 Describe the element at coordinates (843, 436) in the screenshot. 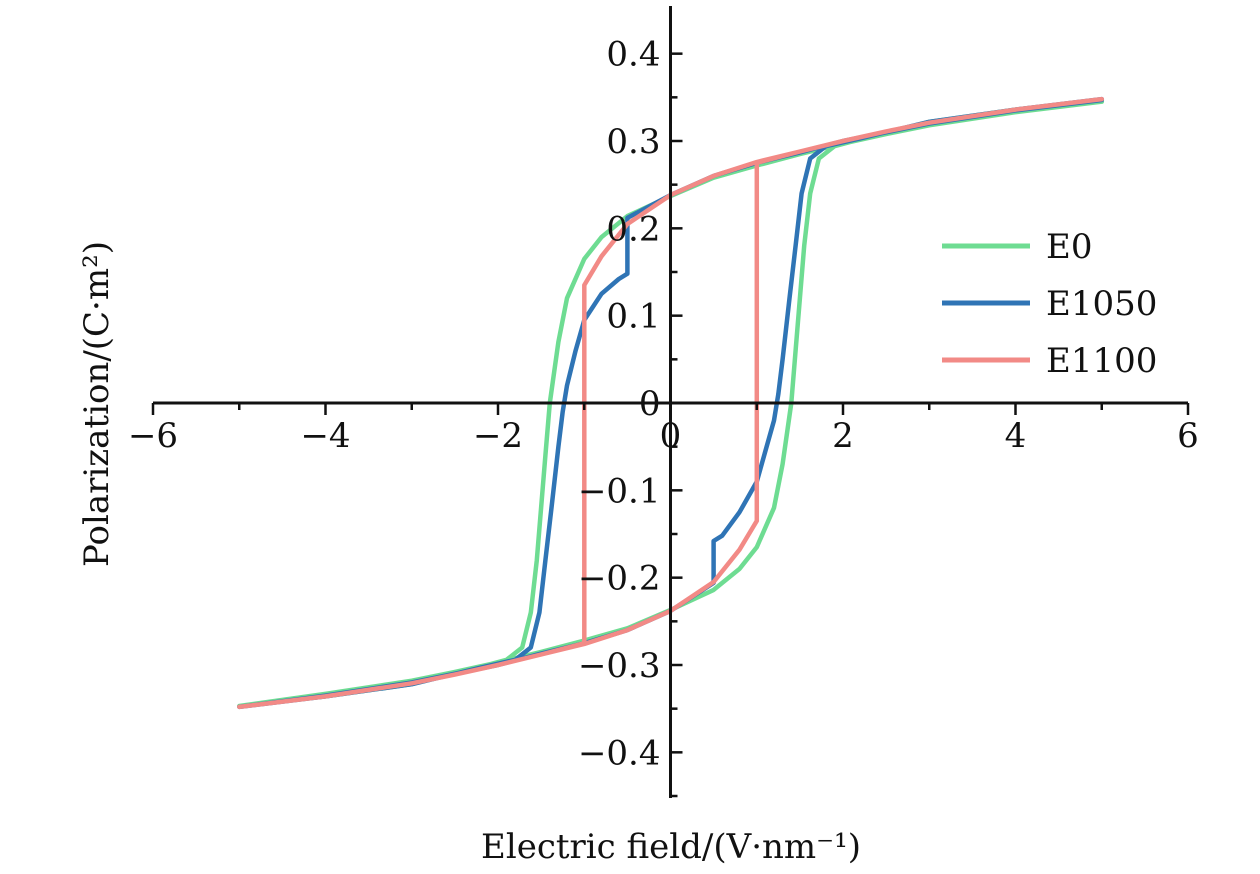

I see `x-tick-label: 2` at that location.